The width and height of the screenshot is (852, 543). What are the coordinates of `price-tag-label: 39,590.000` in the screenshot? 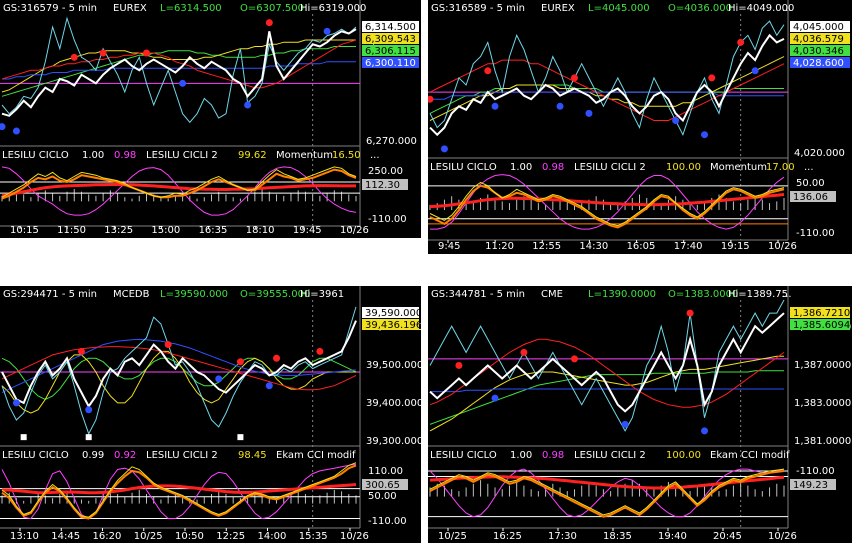 It's located at (393, 313).